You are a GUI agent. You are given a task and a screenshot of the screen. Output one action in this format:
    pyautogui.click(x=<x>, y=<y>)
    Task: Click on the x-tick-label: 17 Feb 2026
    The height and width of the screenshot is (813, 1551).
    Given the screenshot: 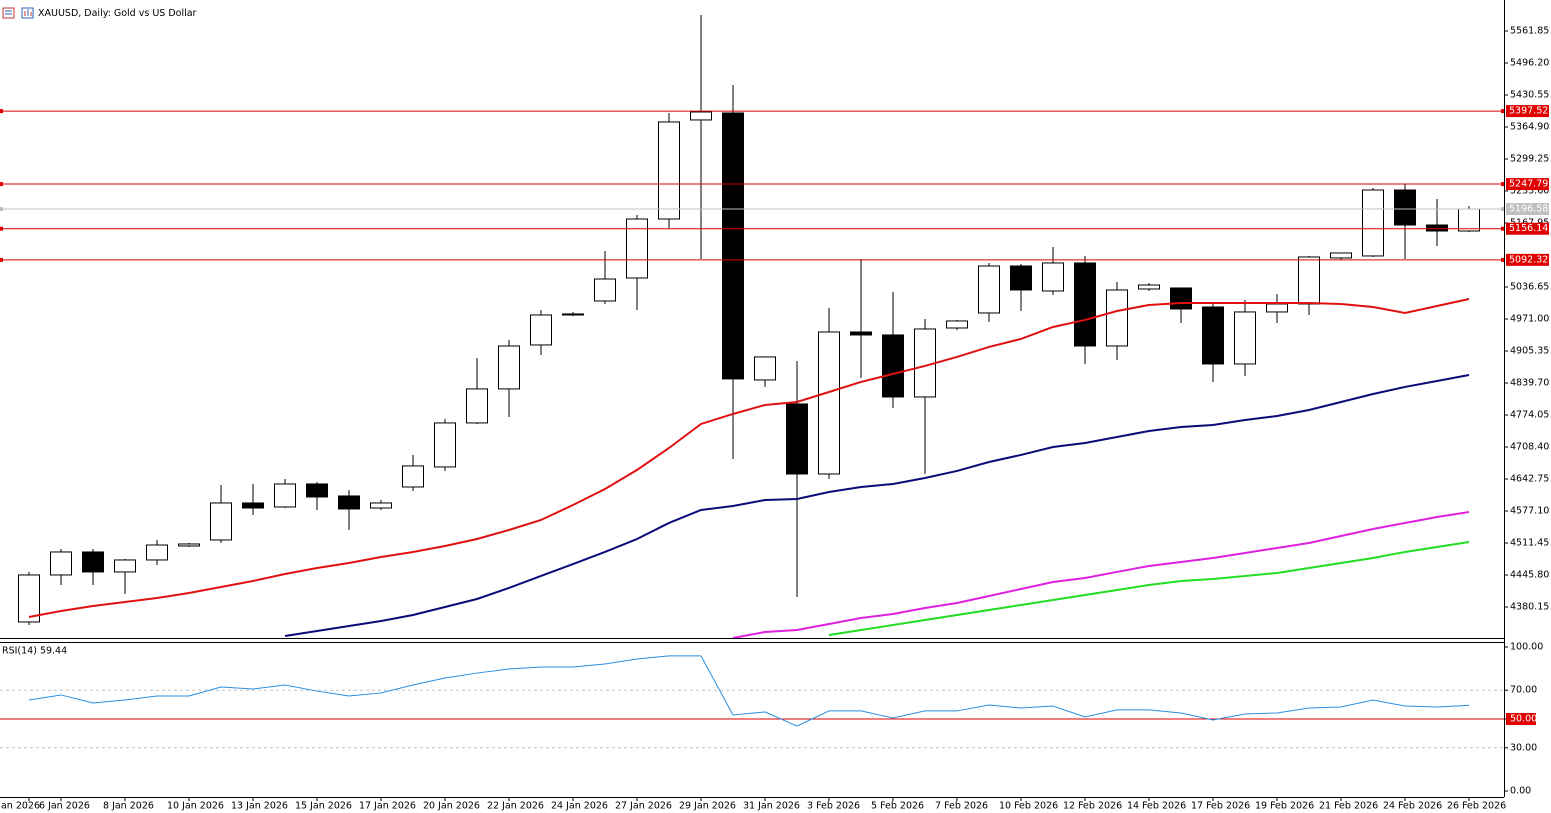 What is the action you would take?
    pyautogui.click(x=1220, y=806)
    